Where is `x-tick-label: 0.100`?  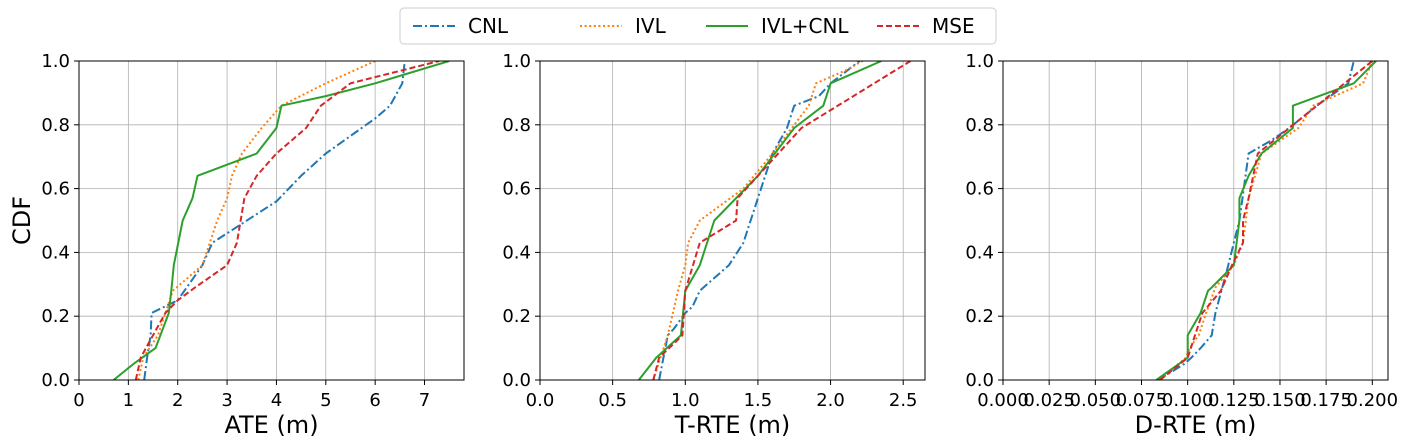
x-tick-label: 0.100 is located at coordinates (1188, 400).